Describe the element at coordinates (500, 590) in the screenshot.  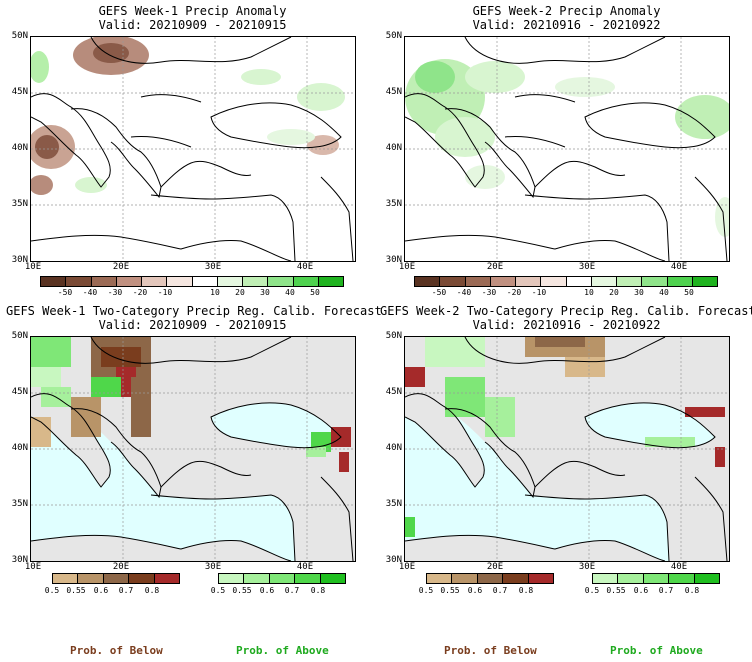
I see `p4-below-tick: 0.7` at that location.